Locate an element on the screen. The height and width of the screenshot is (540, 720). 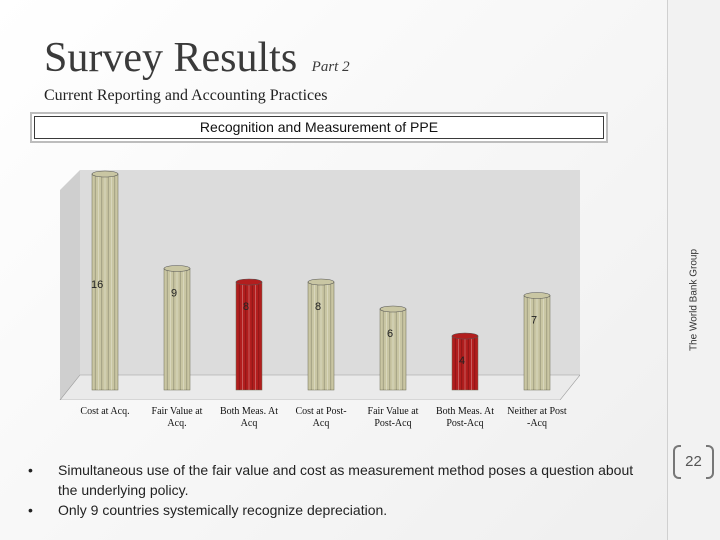
page-number: 22 is located at coordinates (693, 461).